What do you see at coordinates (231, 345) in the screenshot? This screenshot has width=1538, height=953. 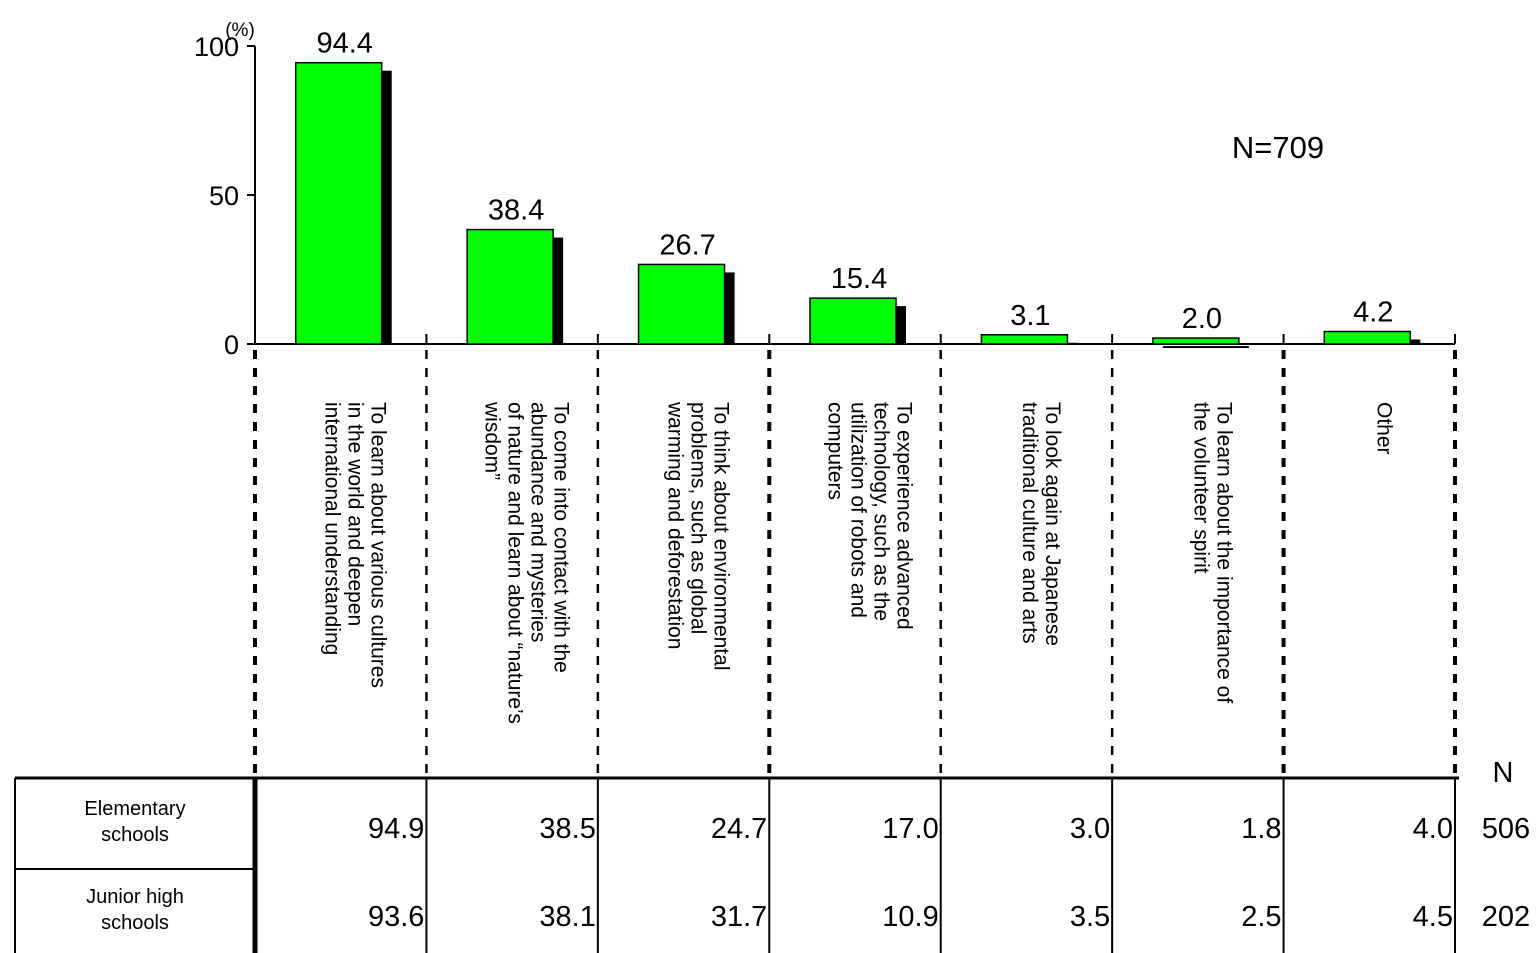 I see `y-tick-label: 0` at bounding box center [231, 345].